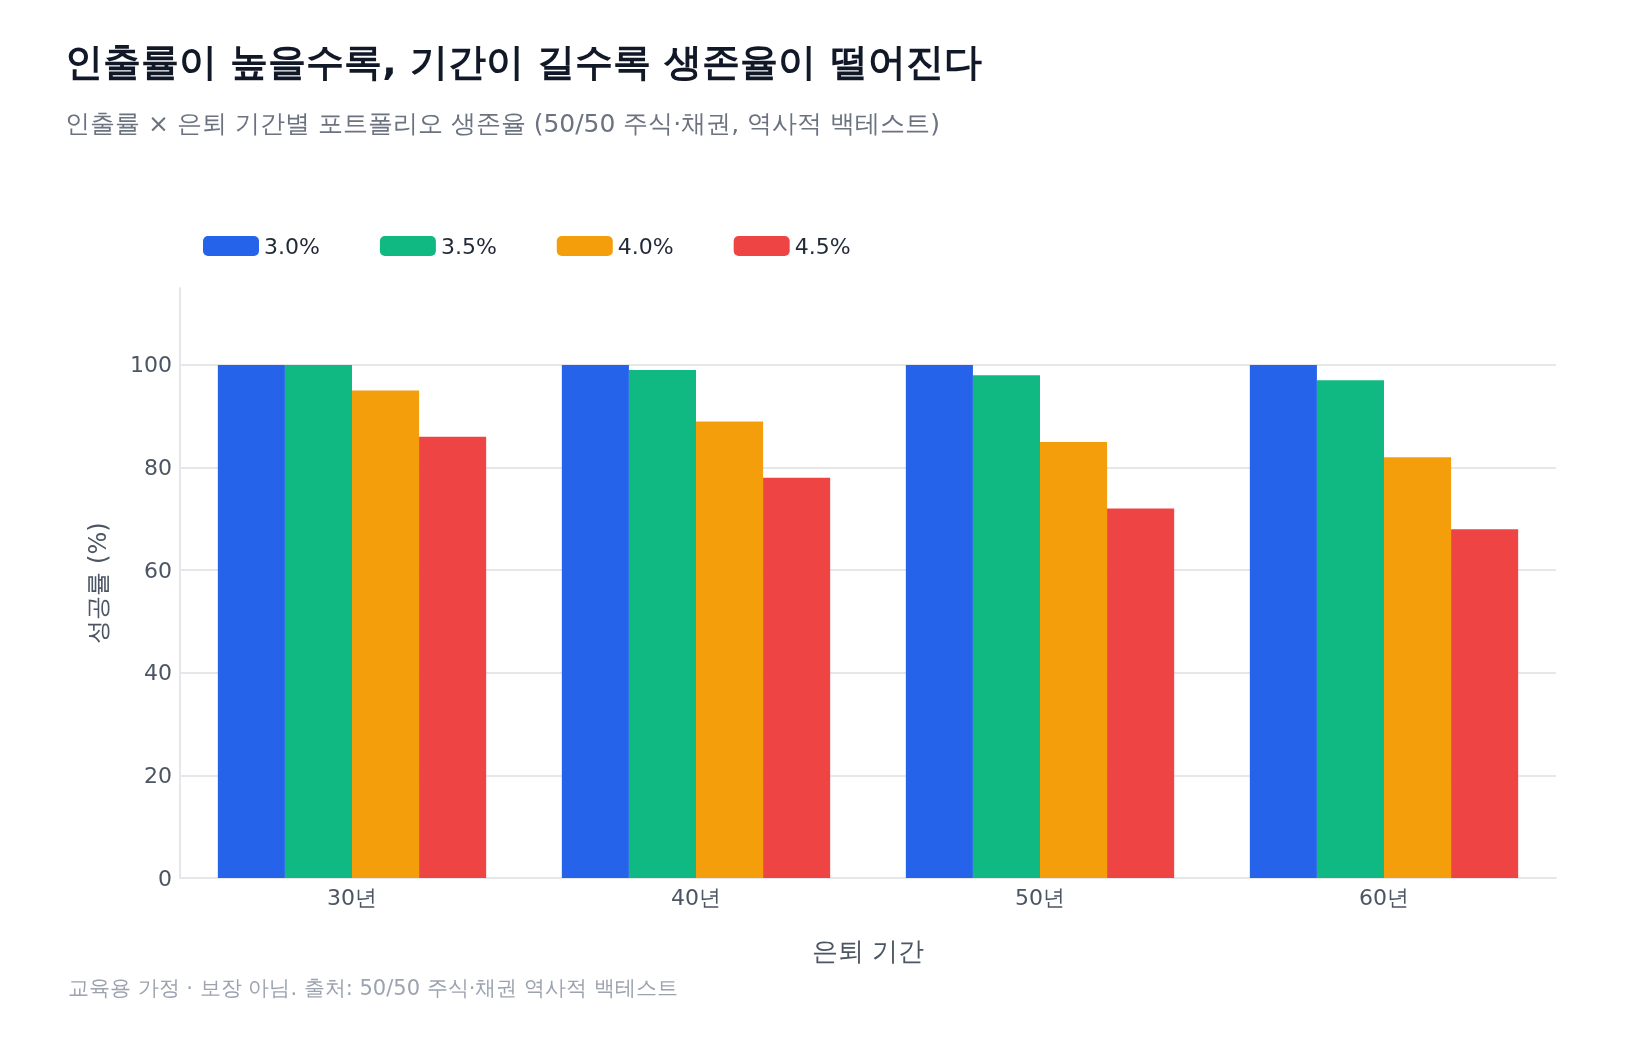 The height and width of the screenshot is (1040, 1639). What do you see at coordinates (373, 987) in the screenshot?
I see `text: 교육용 가정 · 보장 아님. 출처: 50/50 주식·채권 역사적 백테스트` at bounding box center [373, 987].